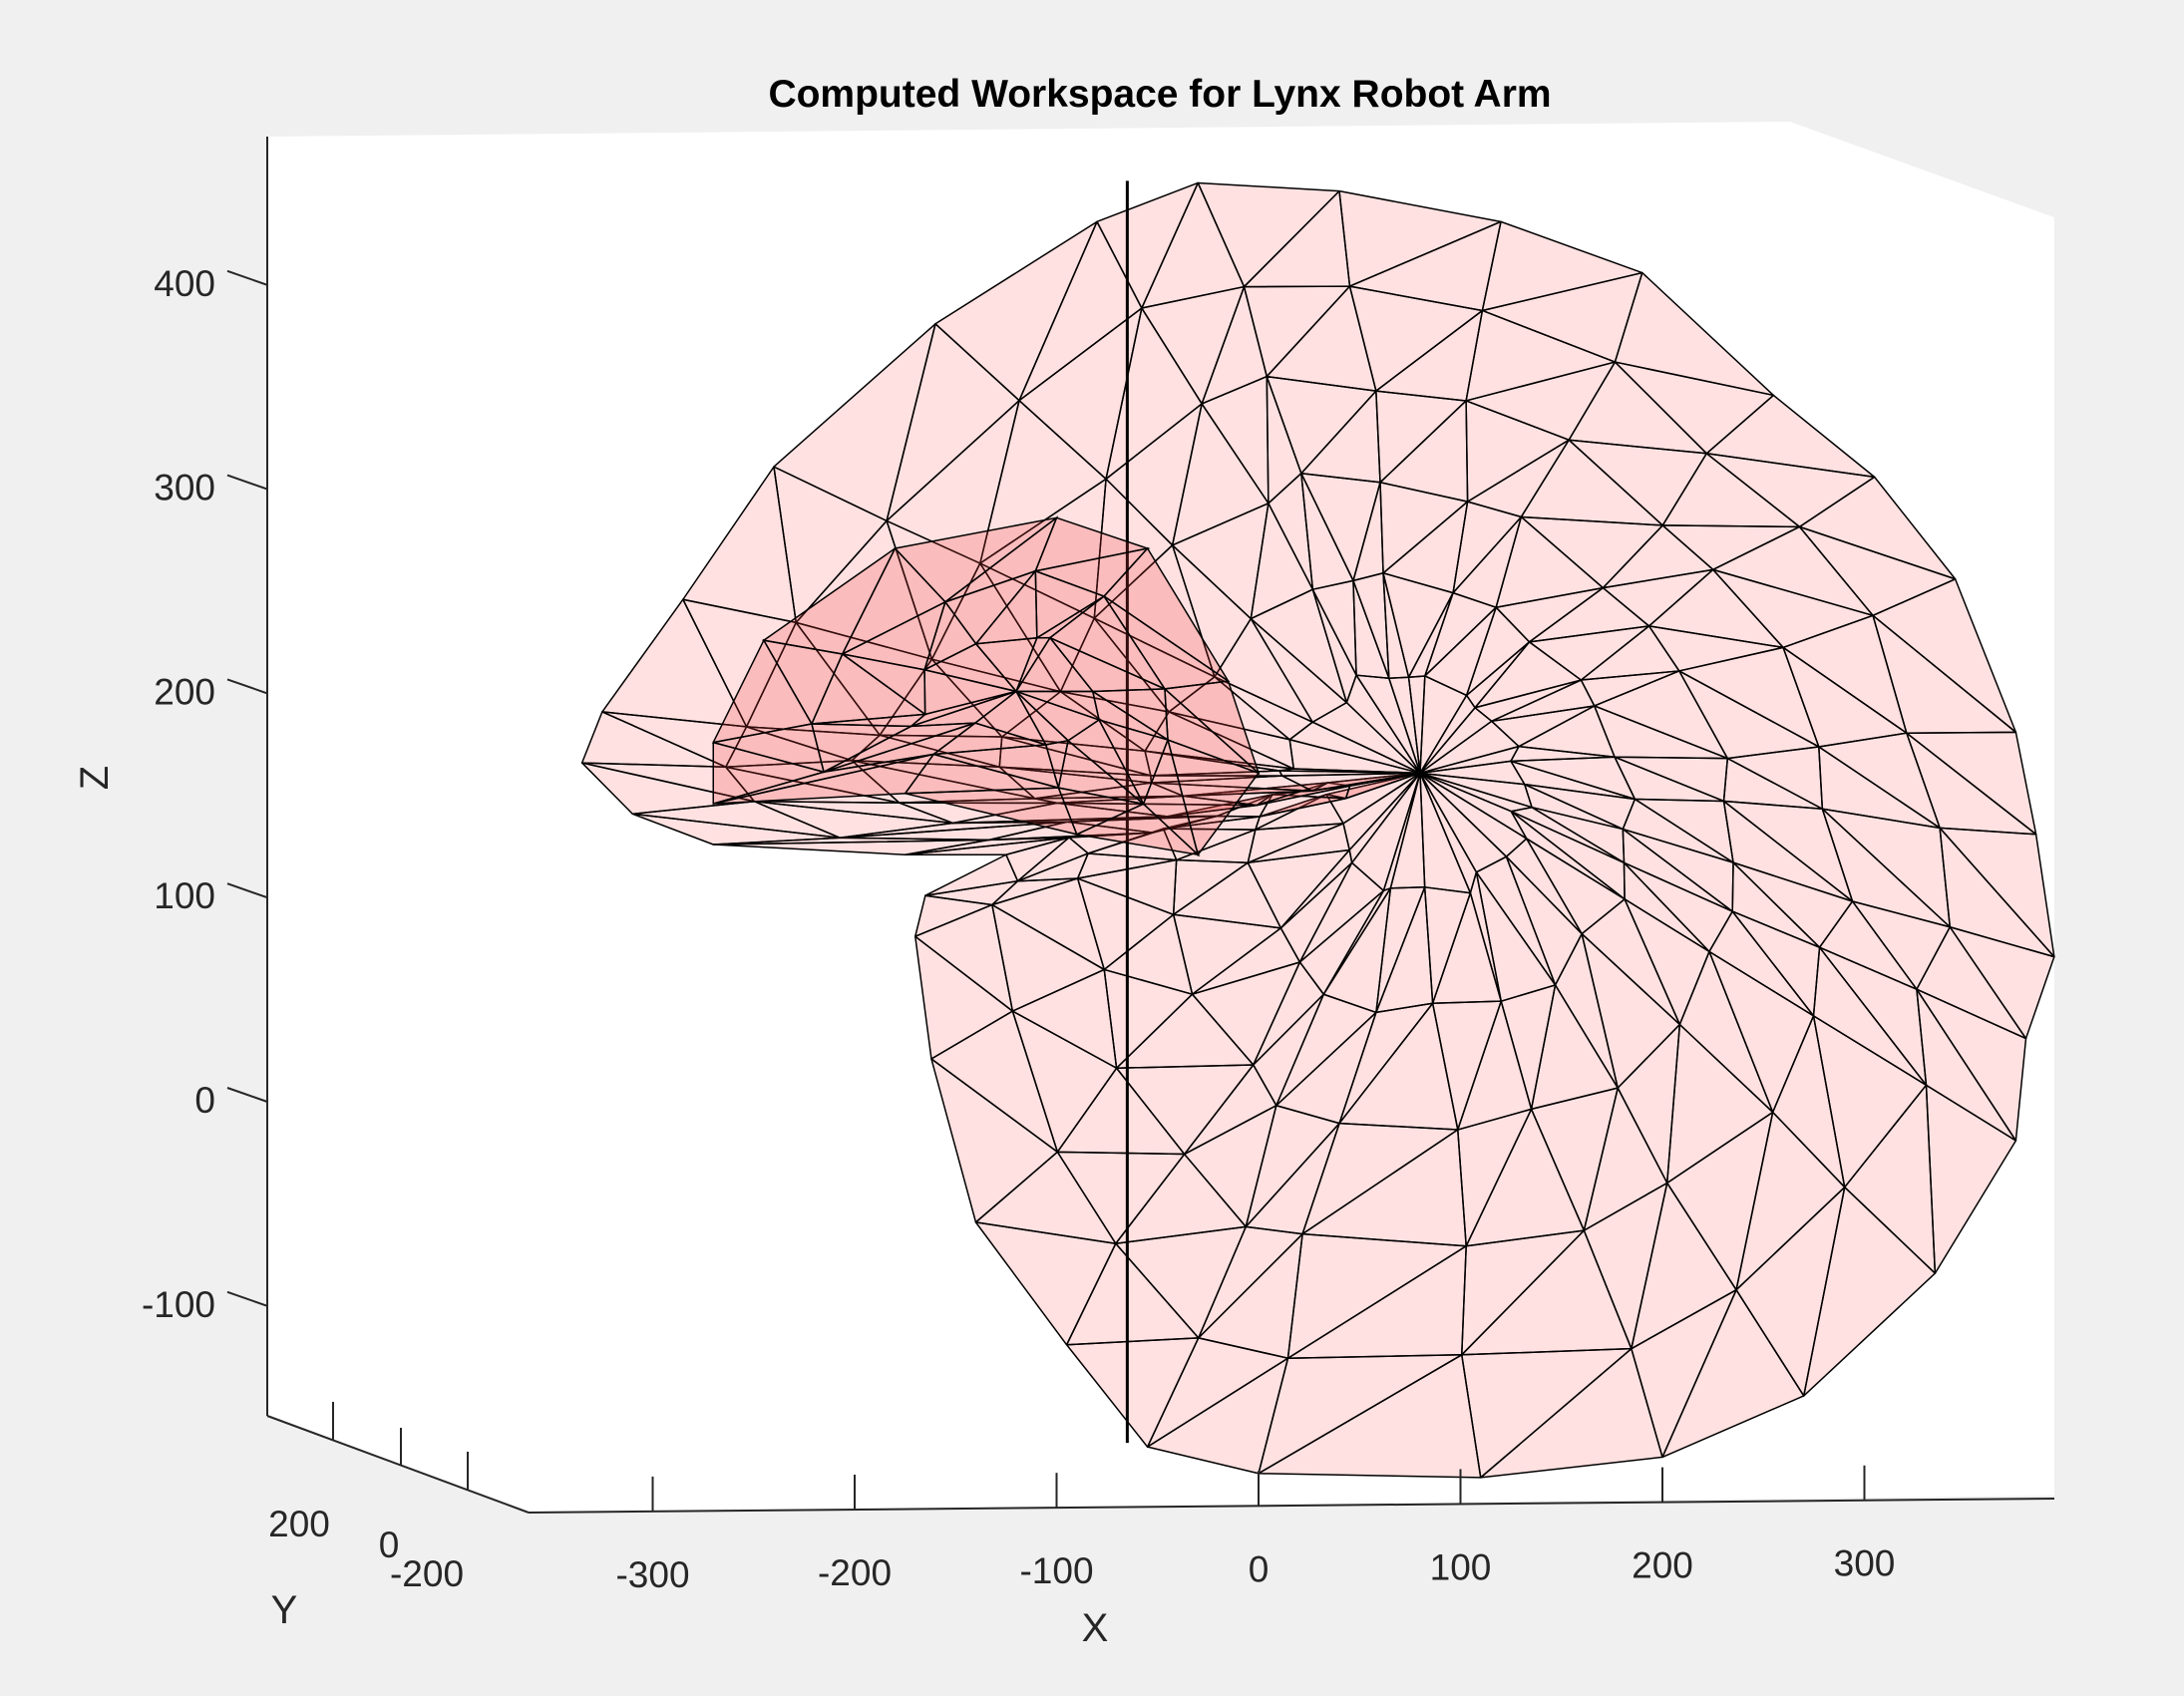 This screenshot has width=2184, height=1696. Describe the element at coordinates (178, 1304) in the screenshot. I see `z-tick-label: -100` at that location.